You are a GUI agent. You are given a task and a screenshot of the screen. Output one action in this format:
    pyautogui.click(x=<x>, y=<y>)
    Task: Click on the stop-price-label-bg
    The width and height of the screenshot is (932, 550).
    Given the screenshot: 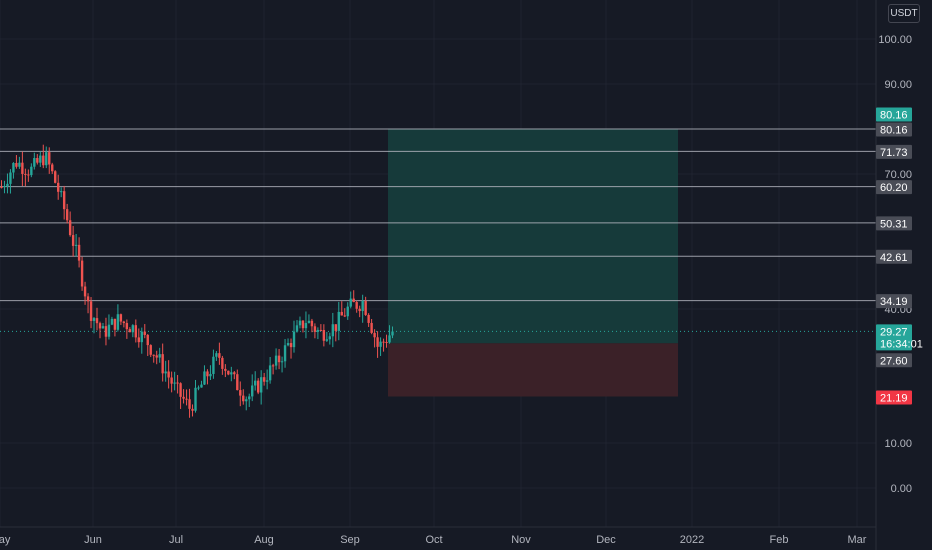 What is the action you would take?
    pyautogui.click(x=894, y=397)
    